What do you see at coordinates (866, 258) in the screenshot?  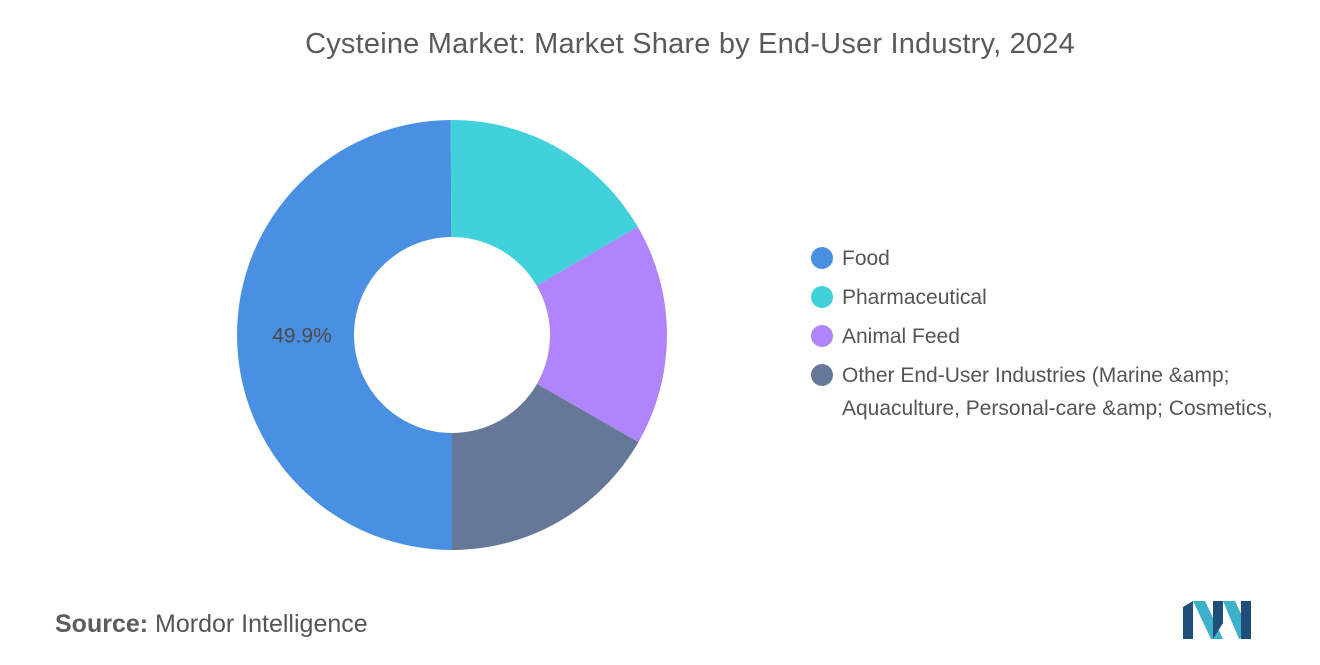 I see `legend-label-food: Food` at bounding box center [866, 258].